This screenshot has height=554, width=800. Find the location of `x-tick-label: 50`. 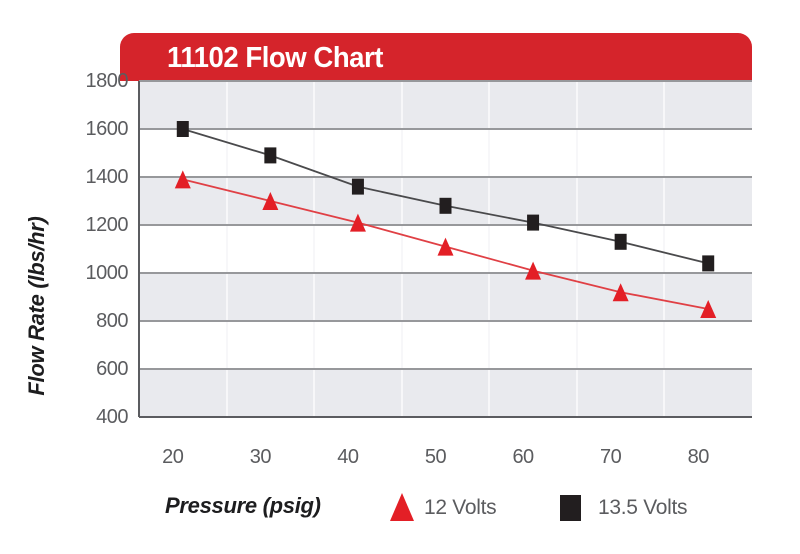

x-tick-label: 50 is located at coordinates (435, 457).